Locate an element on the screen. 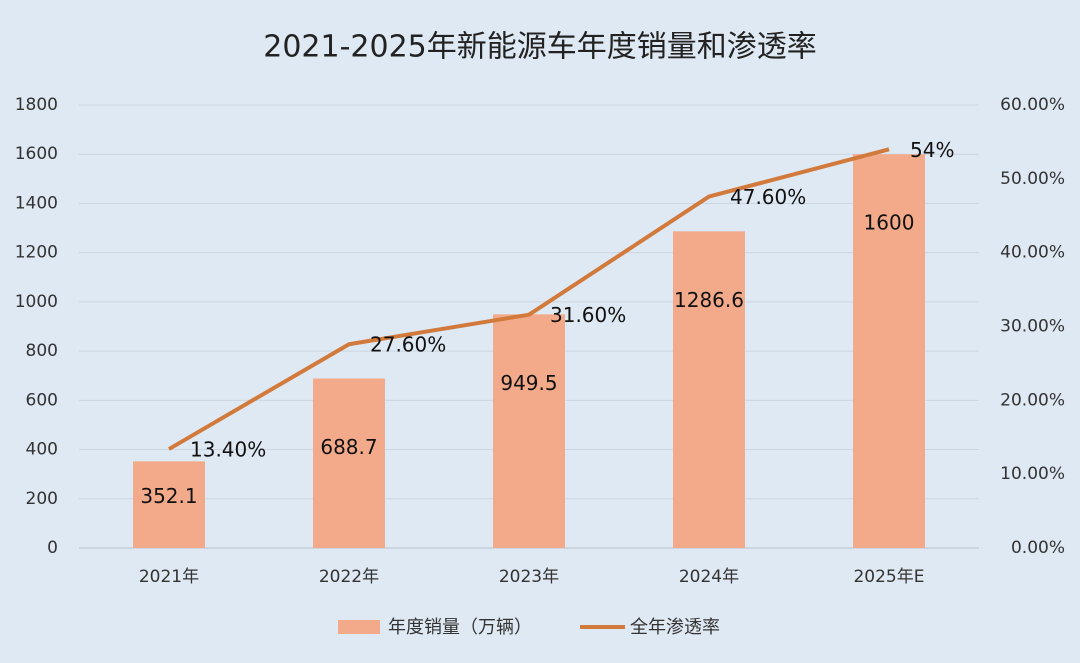 The height and width of the screenshot is (663, 1080). x-tick-label: 2025年E is located at coordinates (888, 577).